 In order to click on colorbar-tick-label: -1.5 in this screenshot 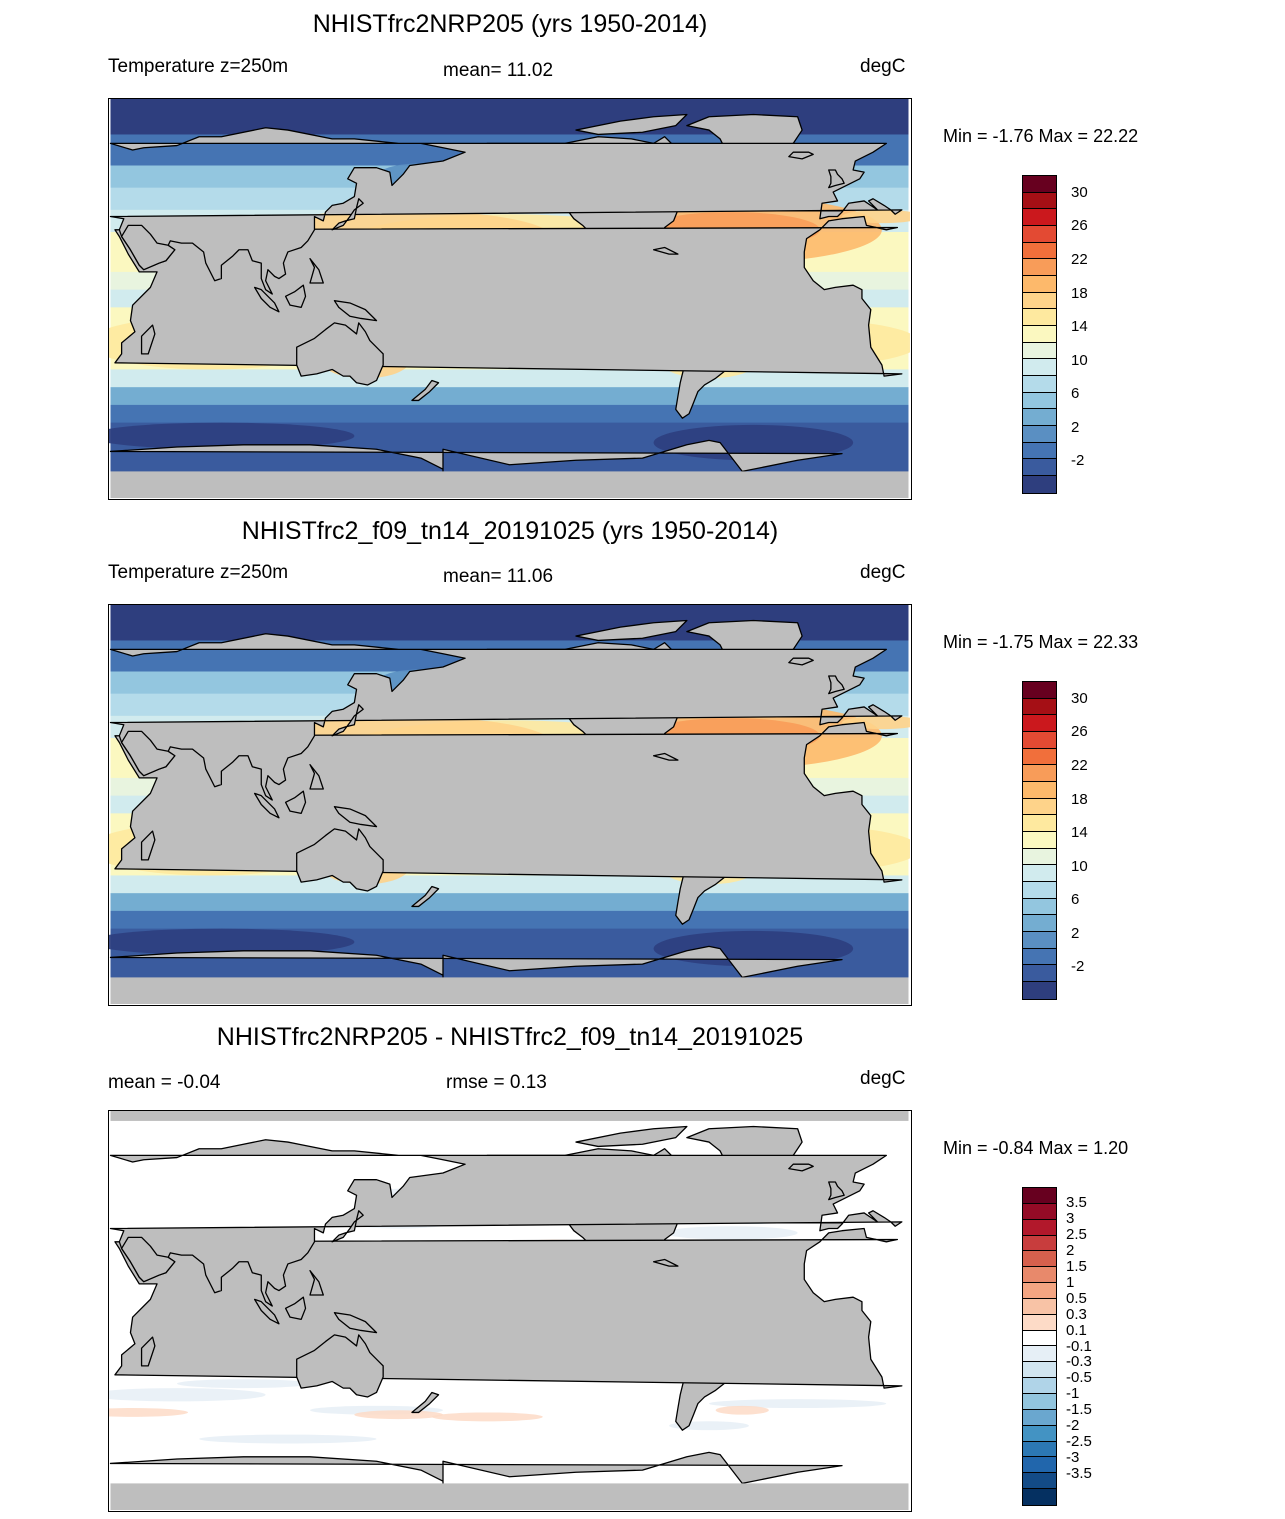, I will do `click(1079, 1410)`.